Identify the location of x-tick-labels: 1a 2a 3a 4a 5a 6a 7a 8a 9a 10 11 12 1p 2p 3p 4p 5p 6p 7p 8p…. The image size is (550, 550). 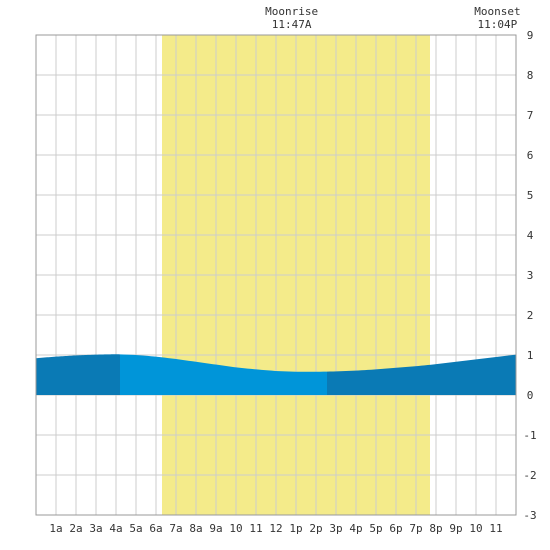
(275, 528).